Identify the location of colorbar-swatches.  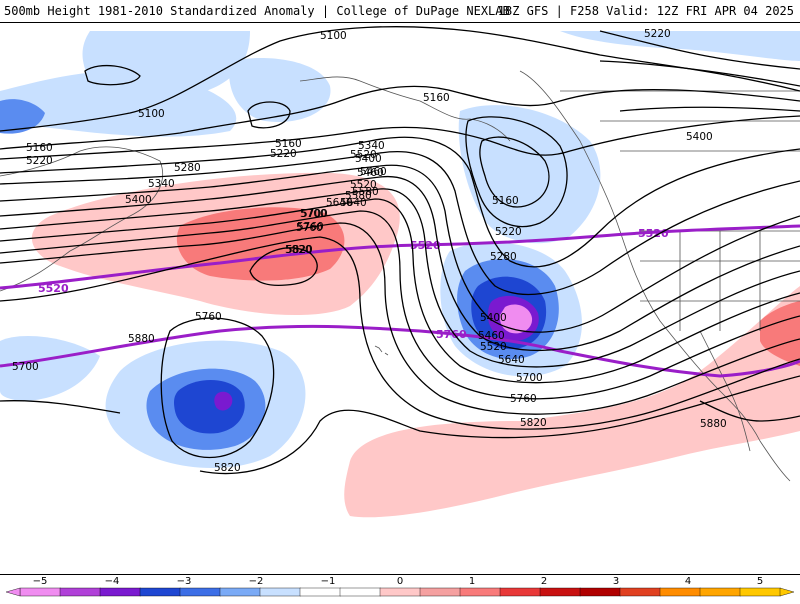
(400, 592).